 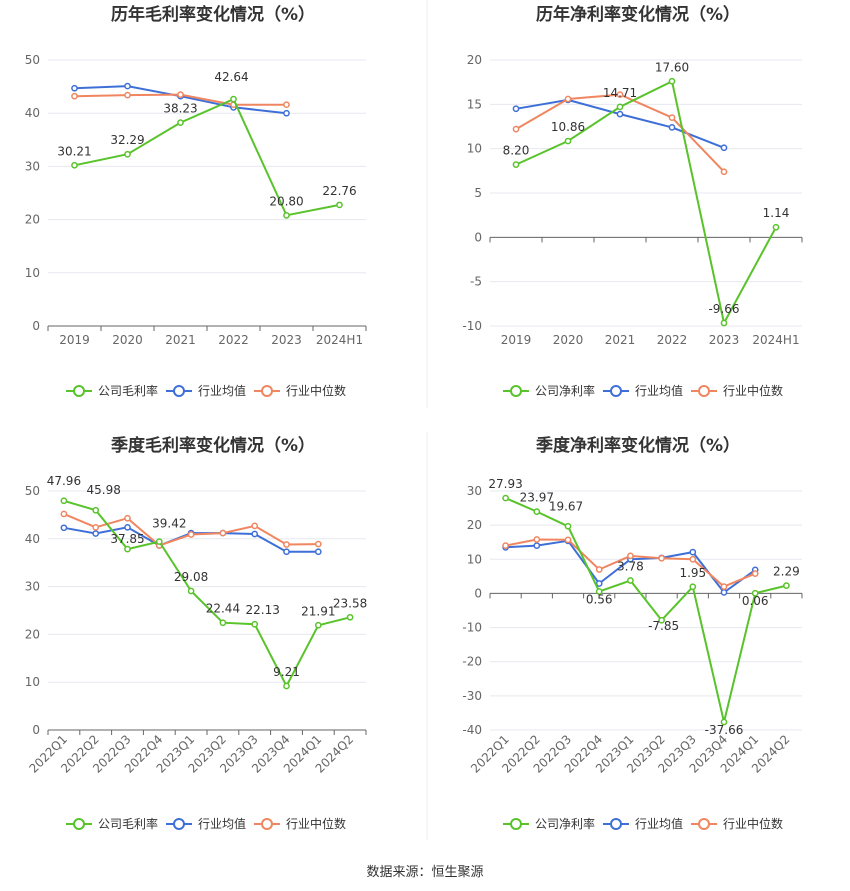 I want to click on y-tick-label: -30, so click(x=472, y=696).